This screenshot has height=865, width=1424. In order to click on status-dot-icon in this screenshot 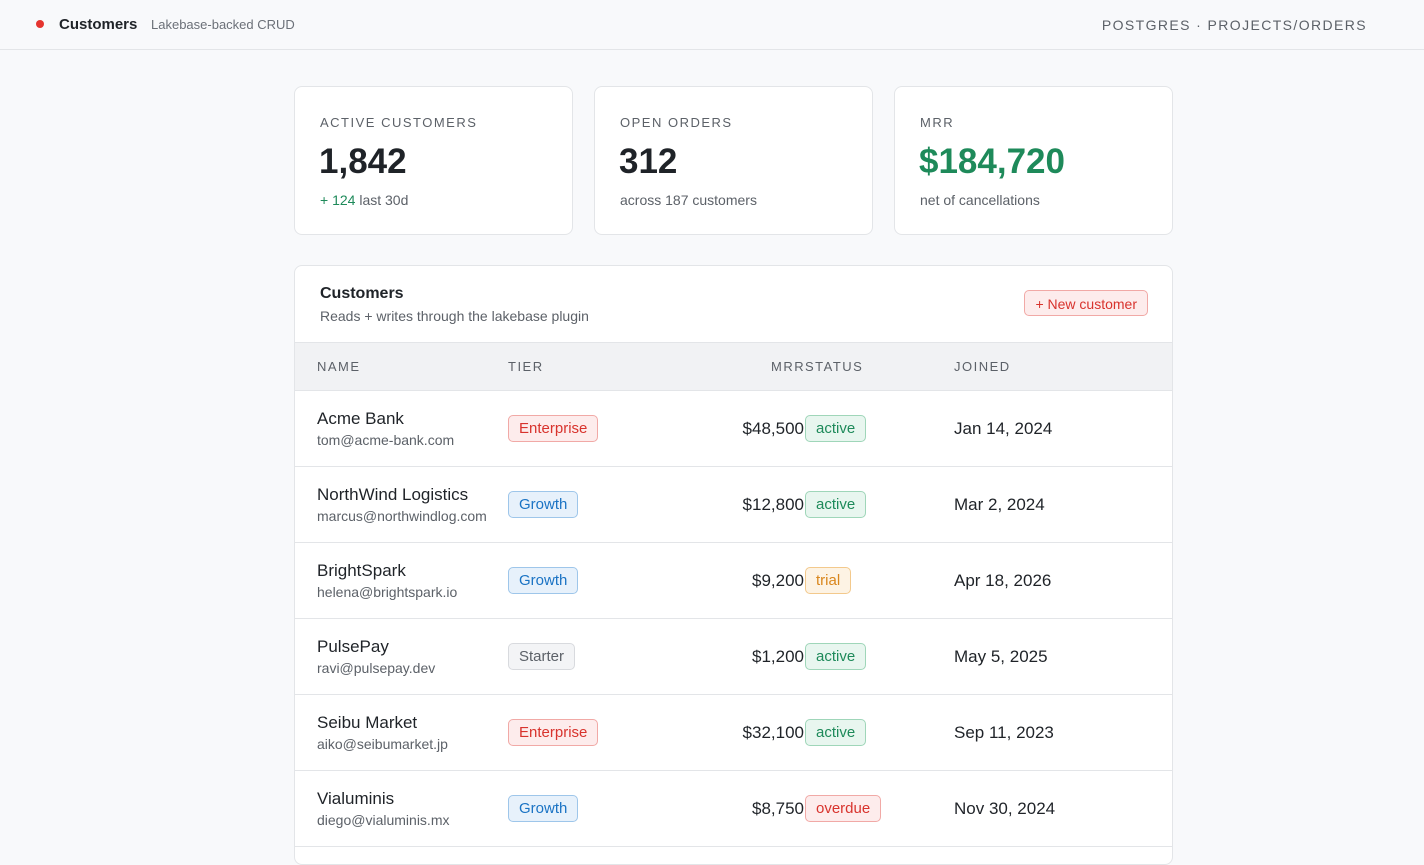, I will do `click(40, 24)`.